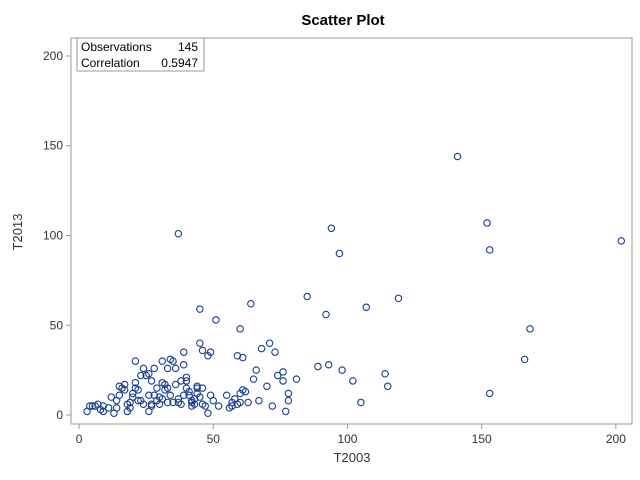  What do you see at coordinates (79, 439) in the screenshot?
I see `x-tick-label: 0` at bounding box center [79, 439].